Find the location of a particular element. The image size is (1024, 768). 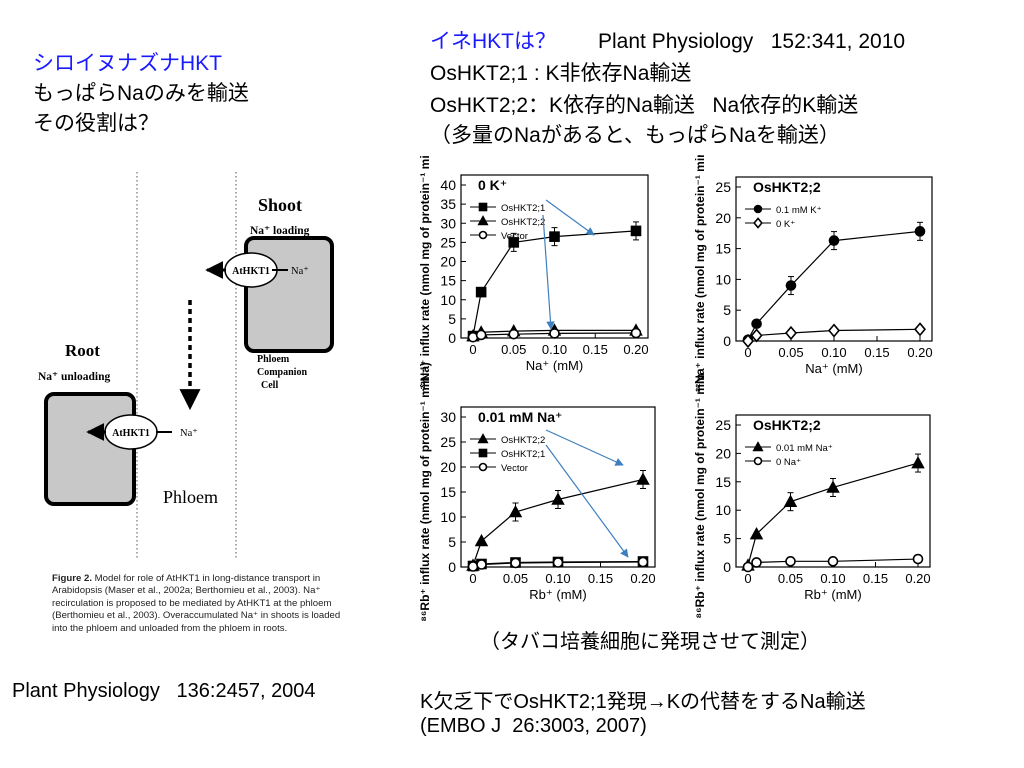

caption-label: Figure 2. is located at coordinates (72, 578).